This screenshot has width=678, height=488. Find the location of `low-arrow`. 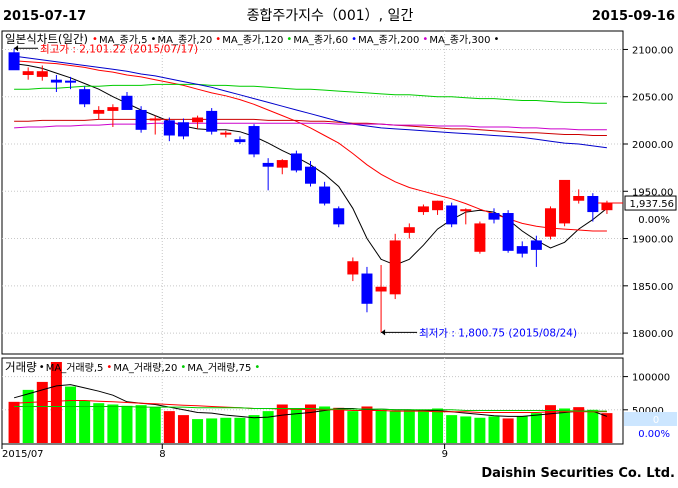

low-arrow is located at coordinates (383, 332).